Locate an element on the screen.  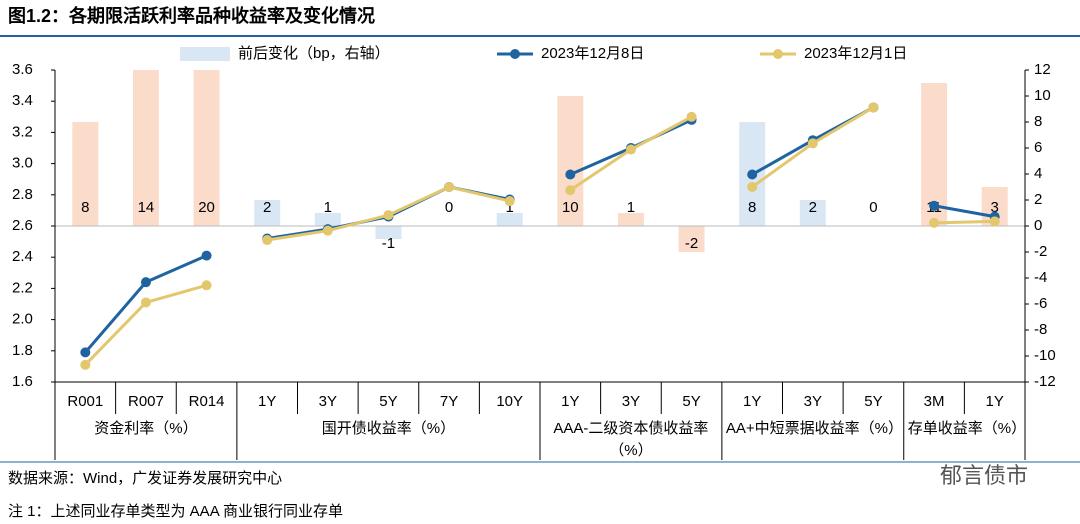
x-tick-label: R007 is located at coordinates (146, 401).